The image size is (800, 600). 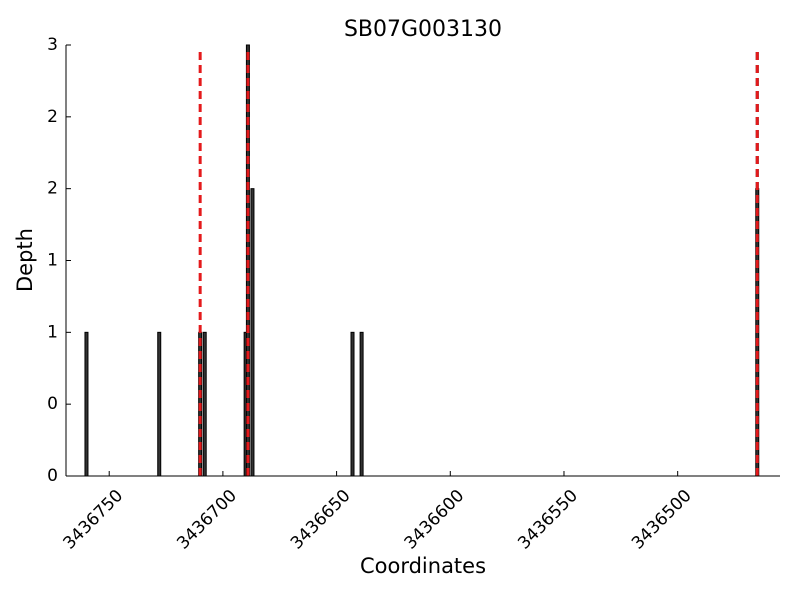 I want to click on y-tick-label: 3, so click(x=52, y=45).